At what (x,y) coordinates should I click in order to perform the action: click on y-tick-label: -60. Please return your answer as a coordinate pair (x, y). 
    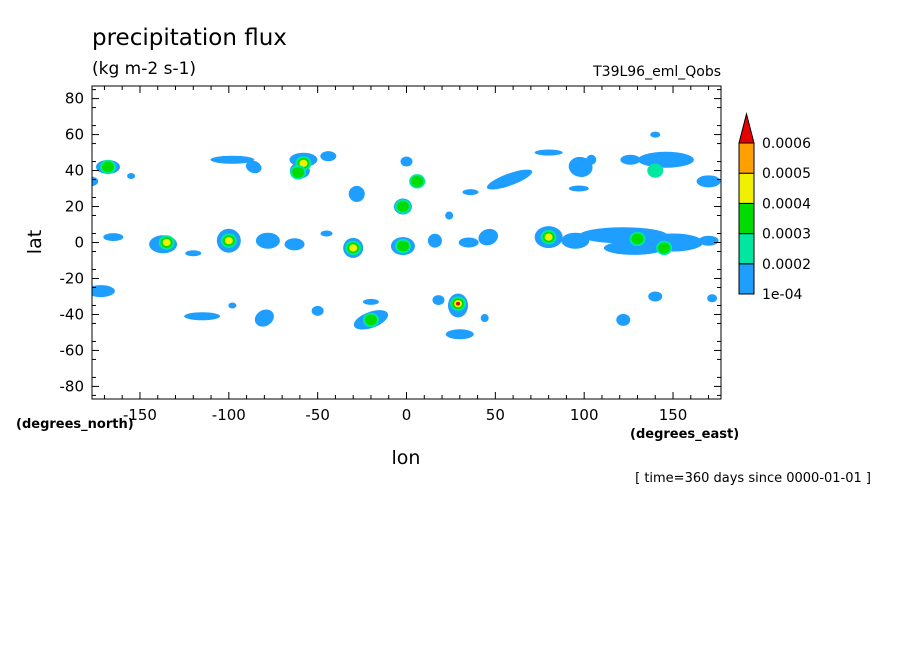
    Looking at the image, I should click on (72, 350).